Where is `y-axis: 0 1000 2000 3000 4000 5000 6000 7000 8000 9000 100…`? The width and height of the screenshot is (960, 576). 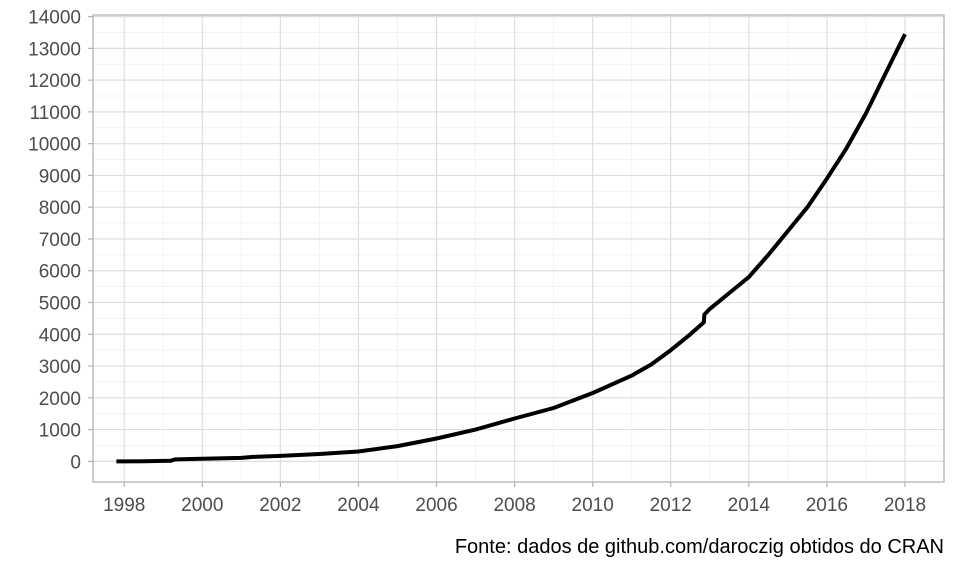
y-axis: 0 1000 2000 3000 4000 5000 6000 7000 8000 9000 100… is located at coordinates (60, 240).